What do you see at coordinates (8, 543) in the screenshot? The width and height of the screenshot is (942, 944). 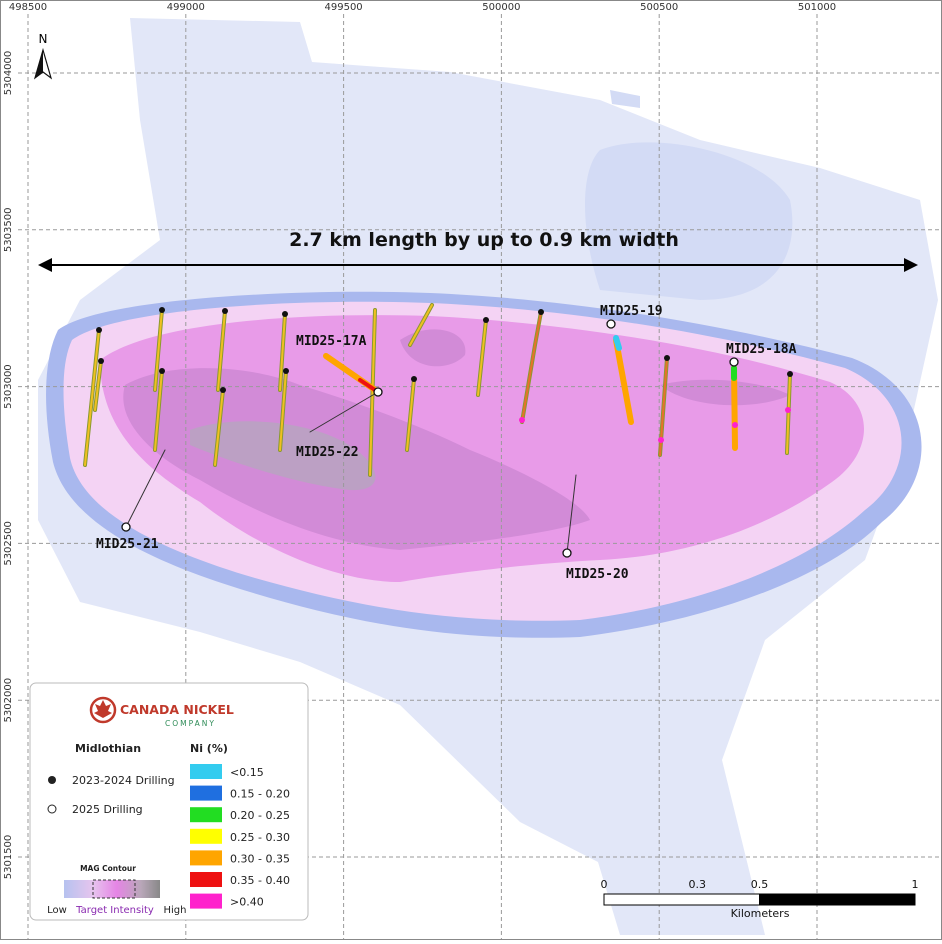 I see `northing-label: 5302500` at bounding box center [8, 543].